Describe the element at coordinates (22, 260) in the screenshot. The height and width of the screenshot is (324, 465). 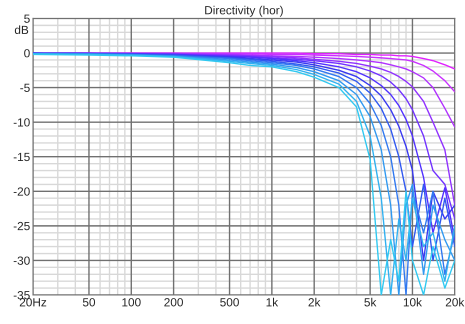
I see `y-tick-label: -30` at that location.